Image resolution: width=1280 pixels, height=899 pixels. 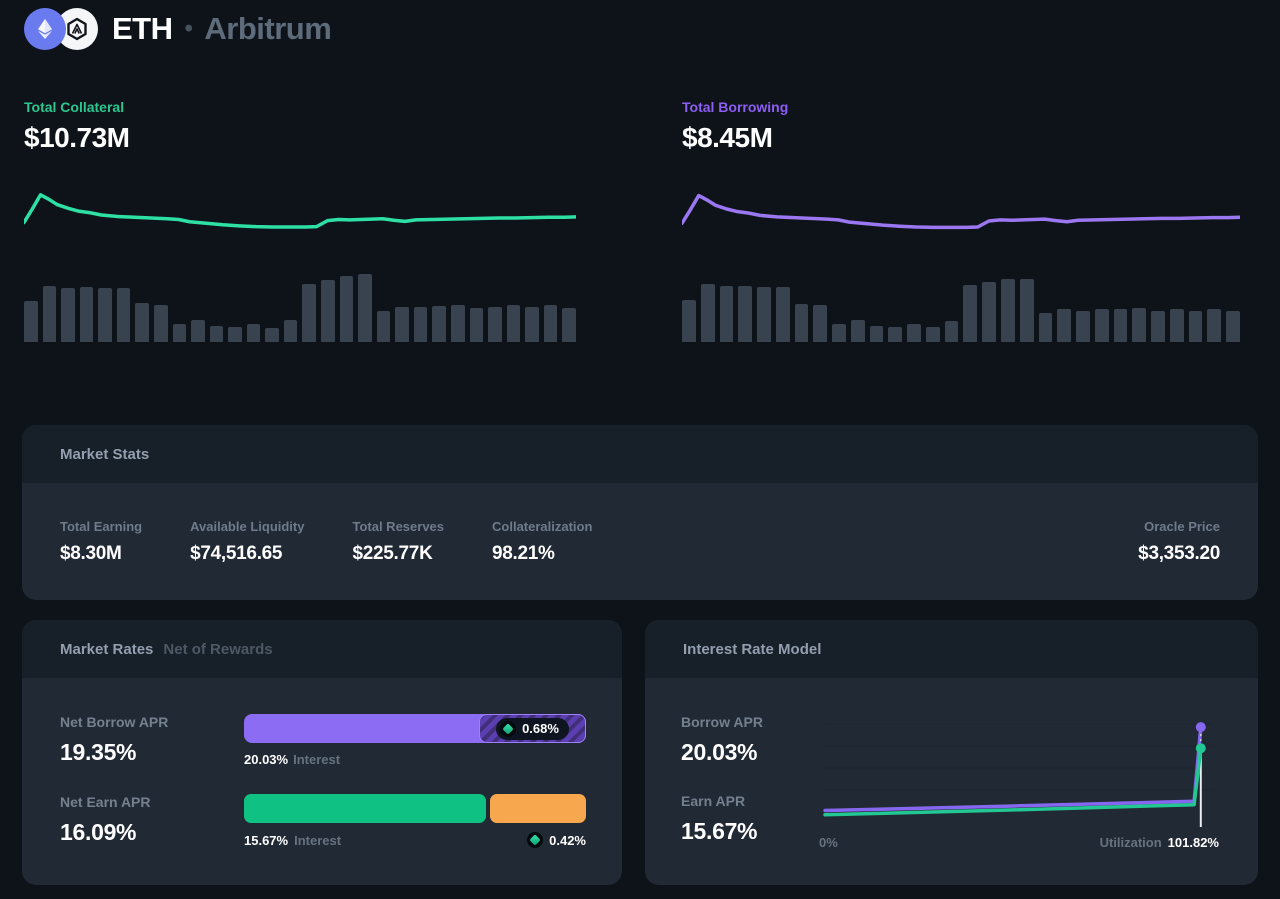 I want to click on borrowing-label: Total Borrowing, so click(x=735, y=107).